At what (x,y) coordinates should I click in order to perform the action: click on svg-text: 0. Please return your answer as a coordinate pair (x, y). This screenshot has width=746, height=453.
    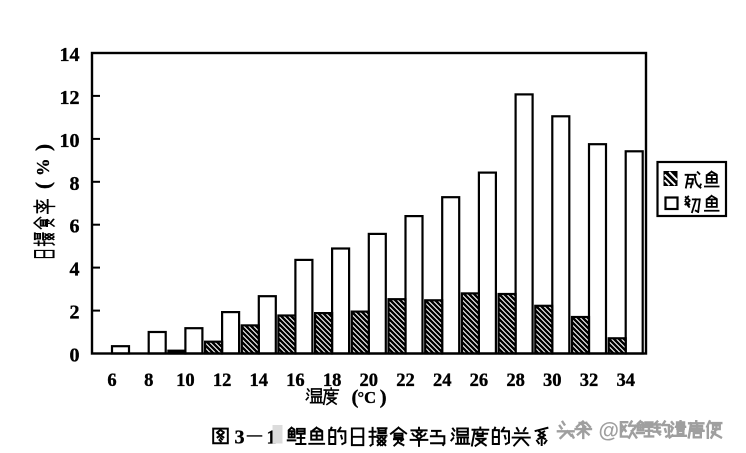
    Looking at the image, I should click on (75, 356).